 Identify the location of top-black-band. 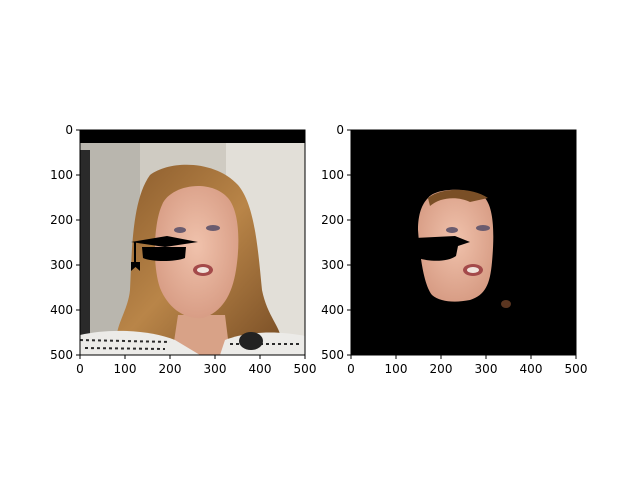
(192, 136).